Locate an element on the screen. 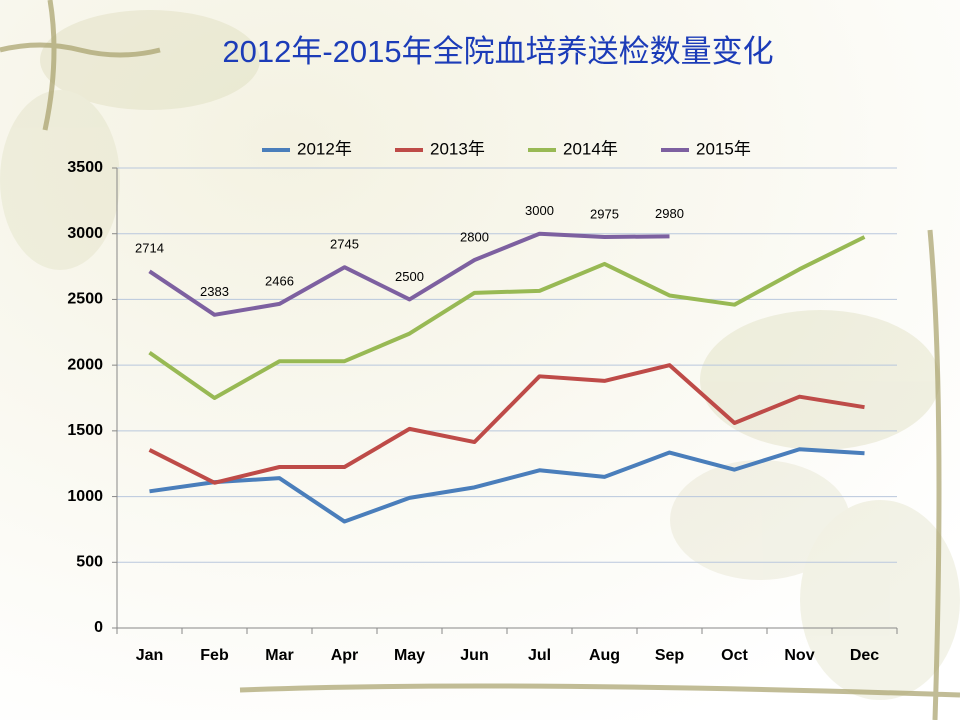  y-tick-label: 1000 is located at coordinates (85, 496).